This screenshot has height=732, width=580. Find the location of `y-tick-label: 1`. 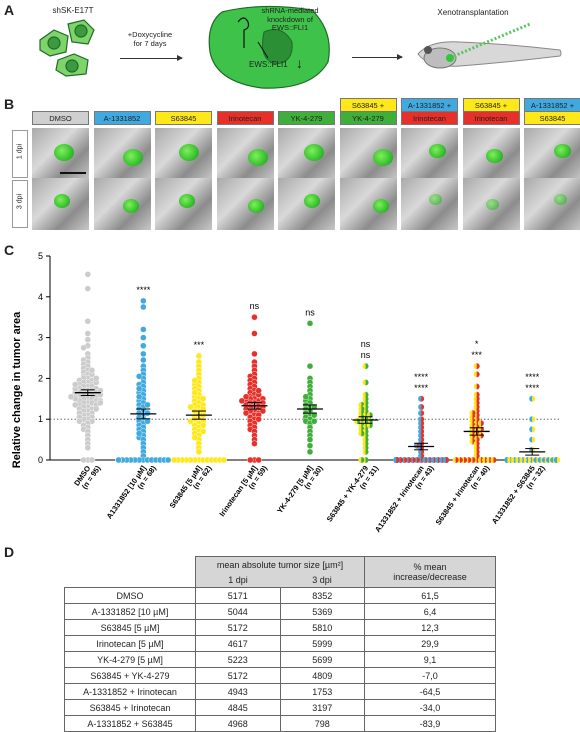

y-tick-label: 1 is located at coordinates (40, 419).